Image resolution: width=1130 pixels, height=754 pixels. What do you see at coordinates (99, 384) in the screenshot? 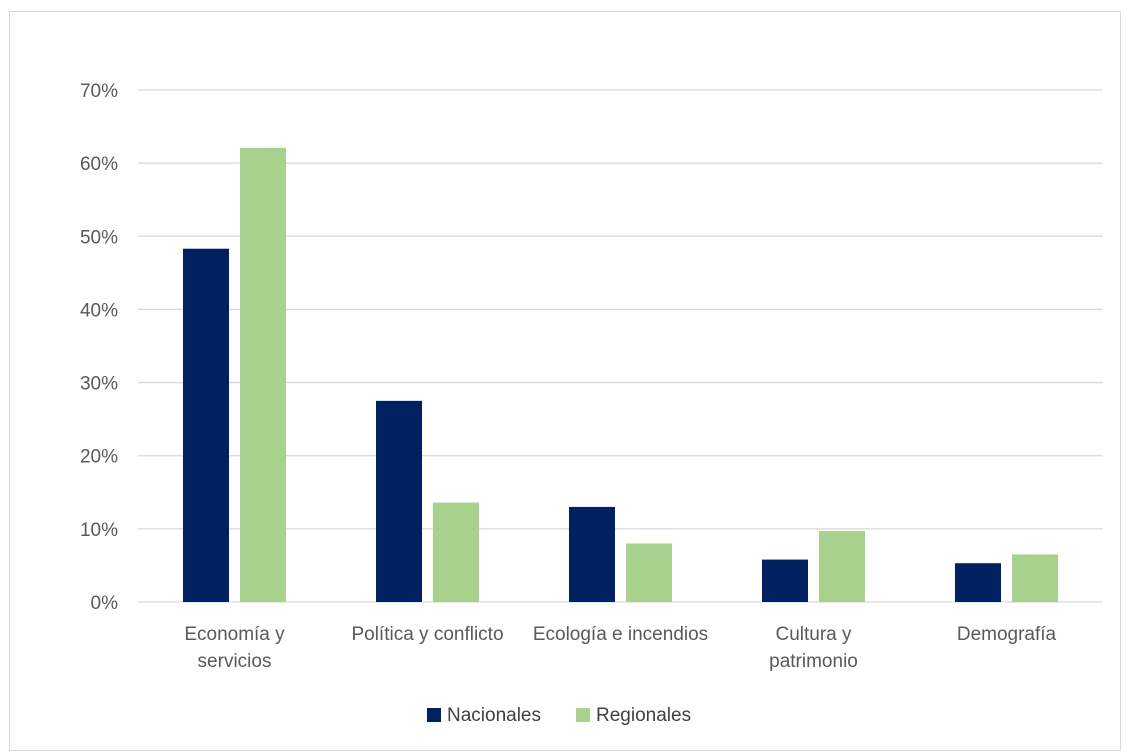
I see `y-tick-label: 30%` at bounding box center [99, 384].